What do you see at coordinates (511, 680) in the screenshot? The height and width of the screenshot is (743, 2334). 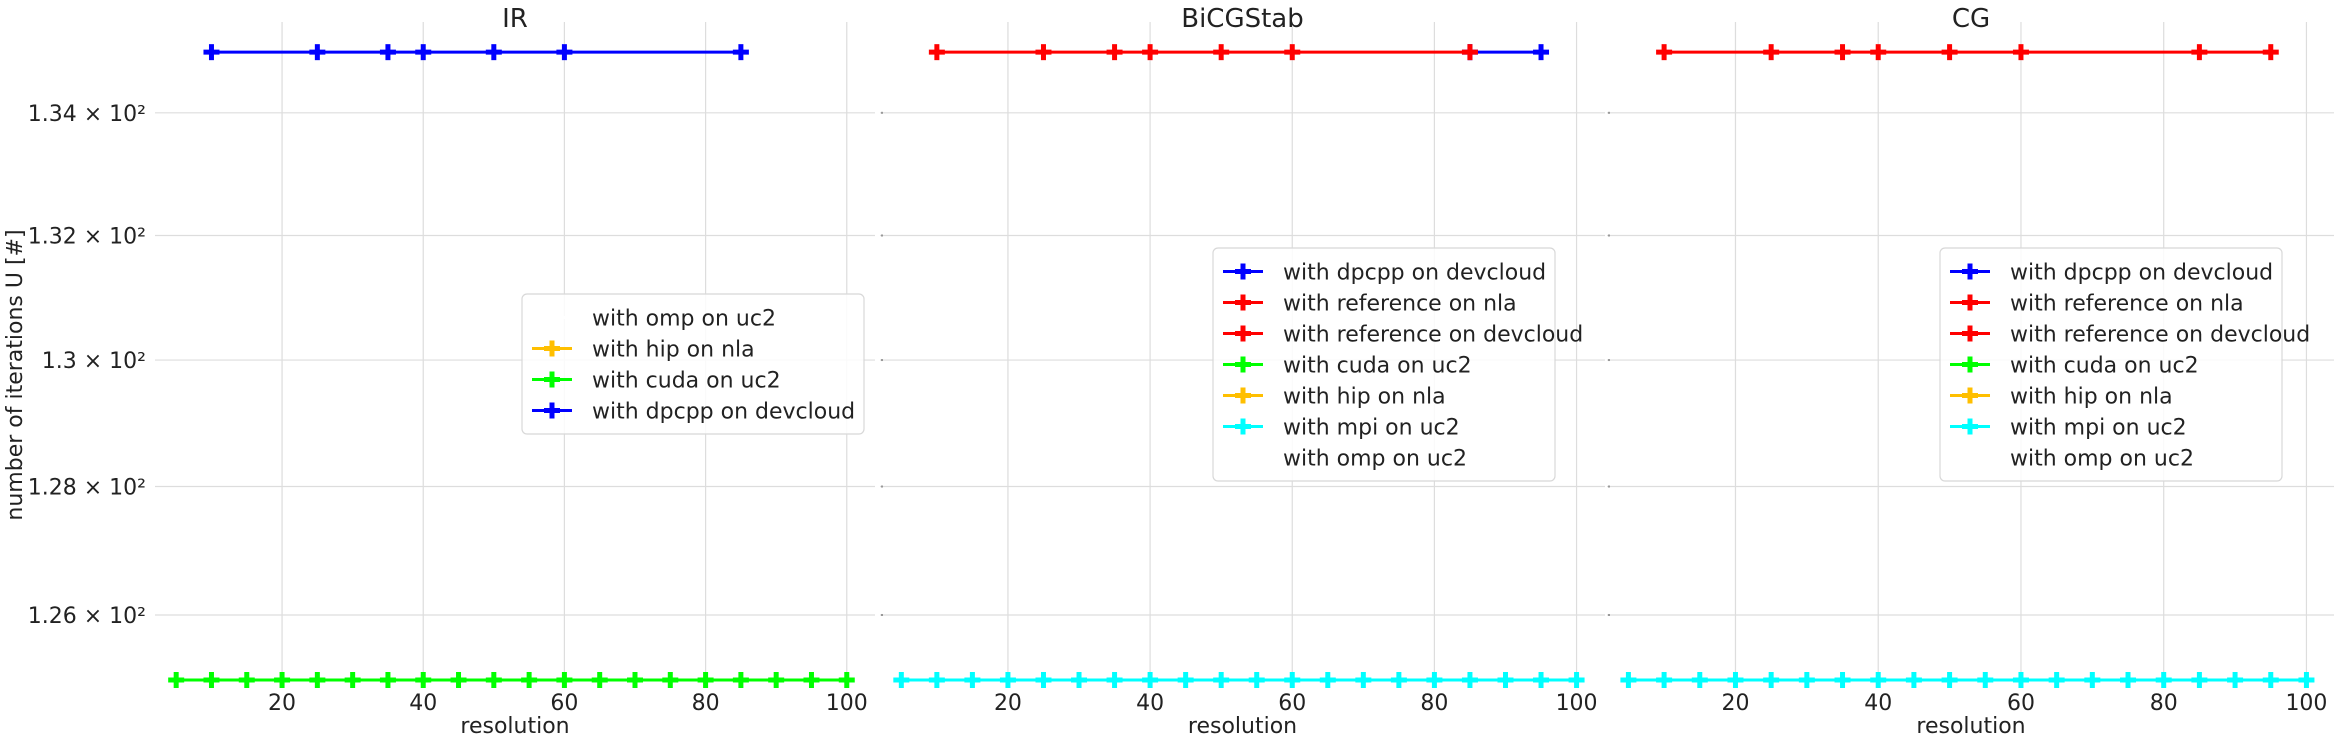 I see `series-with-cuda-on-uc2` at bounding box center [511, 680].